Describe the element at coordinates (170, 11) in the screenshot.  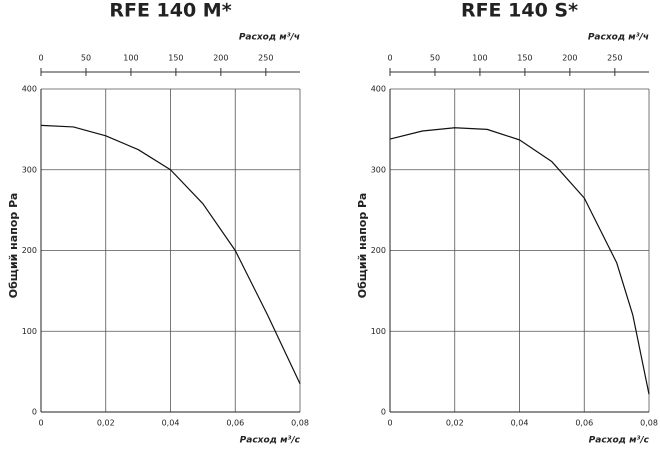
I see `chart-title: RFE 140 M*` at that location.